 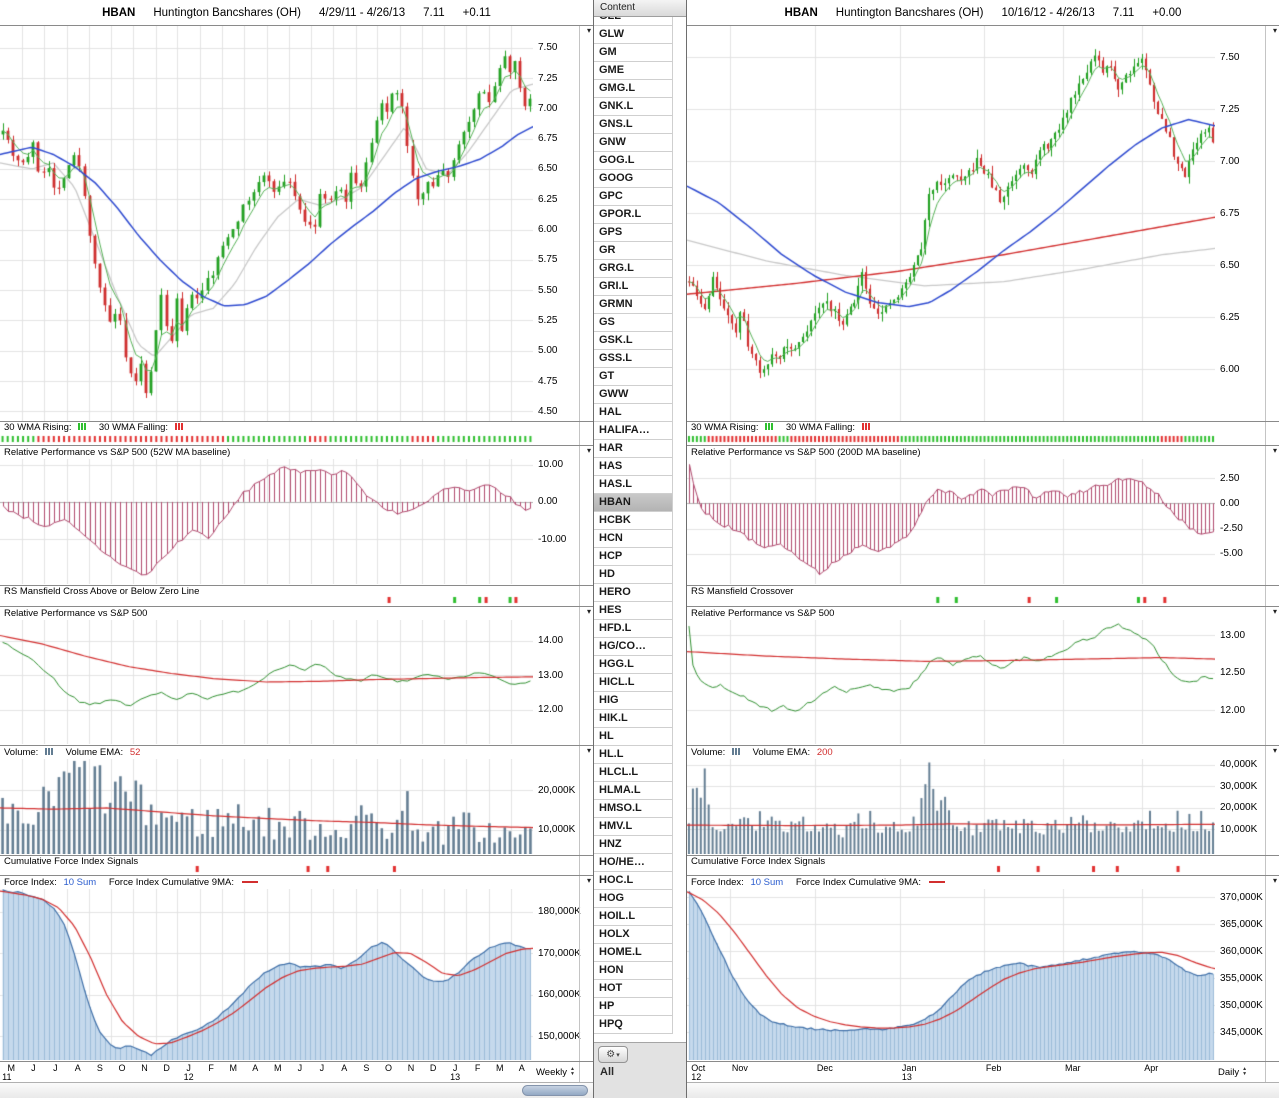 What do you see at coordinates (633, 683) in the screenshot?
I see `ticker-list-item: HICL.L` at bounding box center [633, 683].